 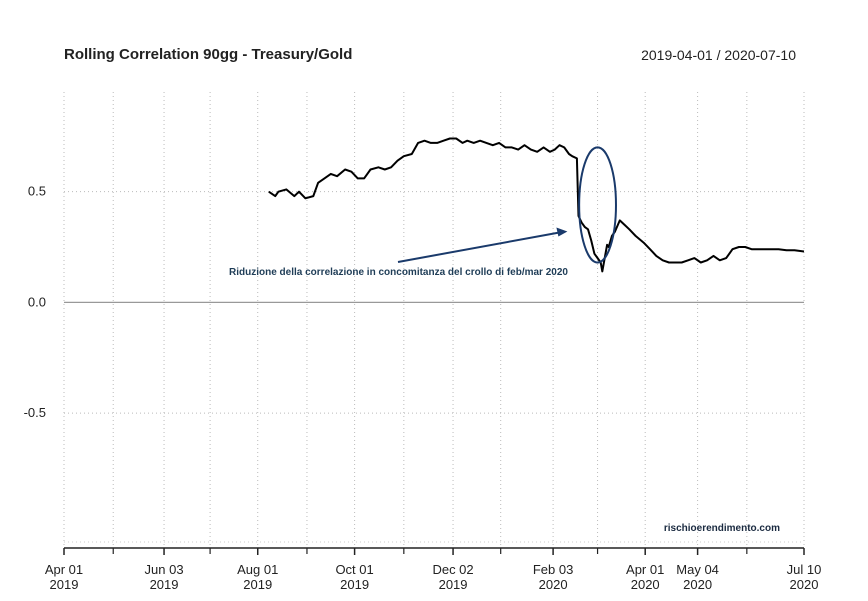 I want to click on x-tick-label-line: Dec 02, so click(x=452, y=569).